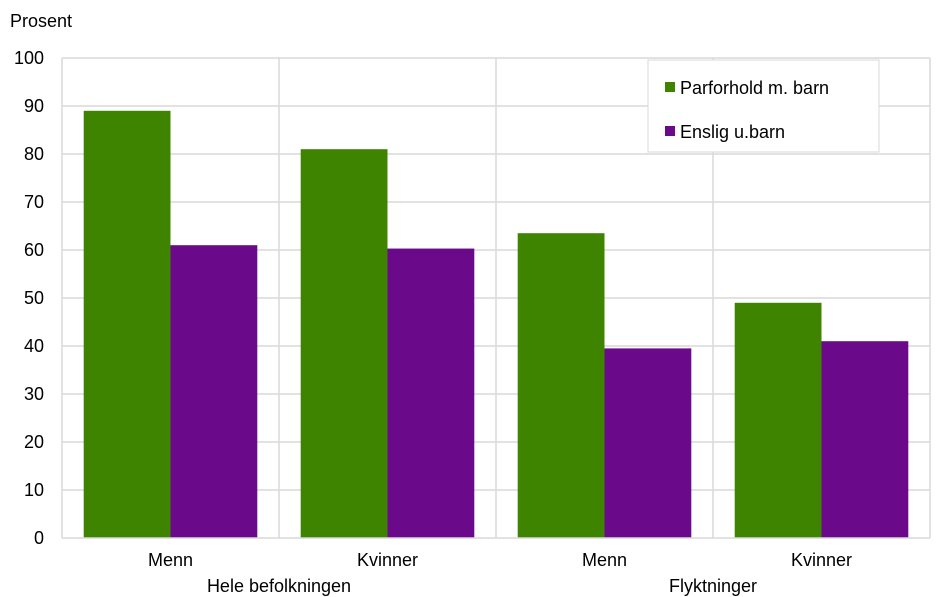 This screenshot has height=597, width=943. What do you see at coordinates (34, 154) in the screenshot?
I see `y-tick-label: 80` at bounding box center [34, 154].